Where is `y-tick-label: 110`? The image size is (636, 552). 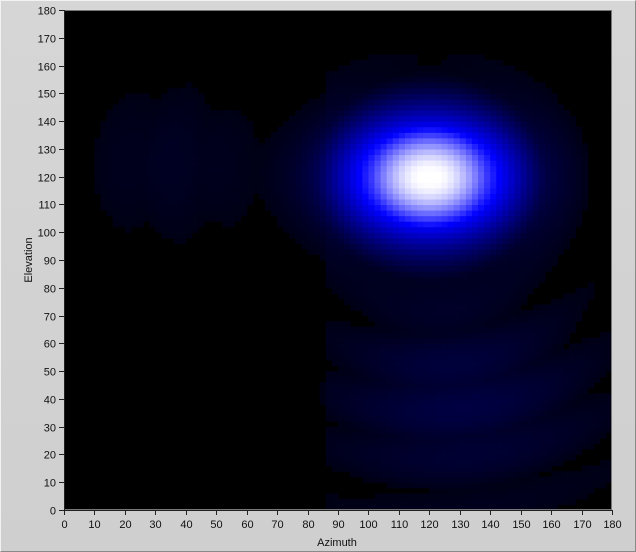 y-tick-label: 110 is located at coordinates (47, 206).